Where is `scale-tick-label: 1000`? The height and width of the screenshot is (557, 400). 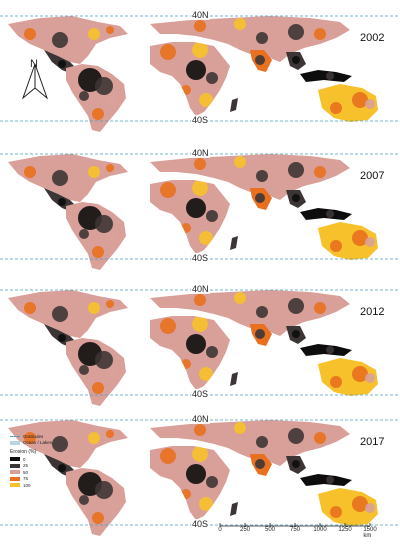 scale-tick-label: 1000 is located at coordinates (320, 530).